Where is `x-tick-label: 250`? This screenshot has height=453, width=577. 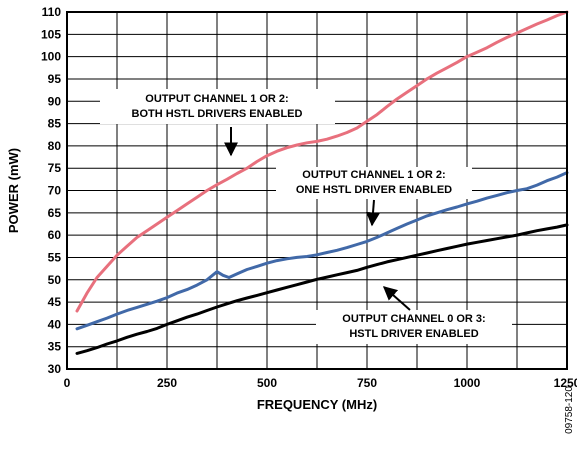
x-tick-label: 250 is located at coordinates (167, 383).